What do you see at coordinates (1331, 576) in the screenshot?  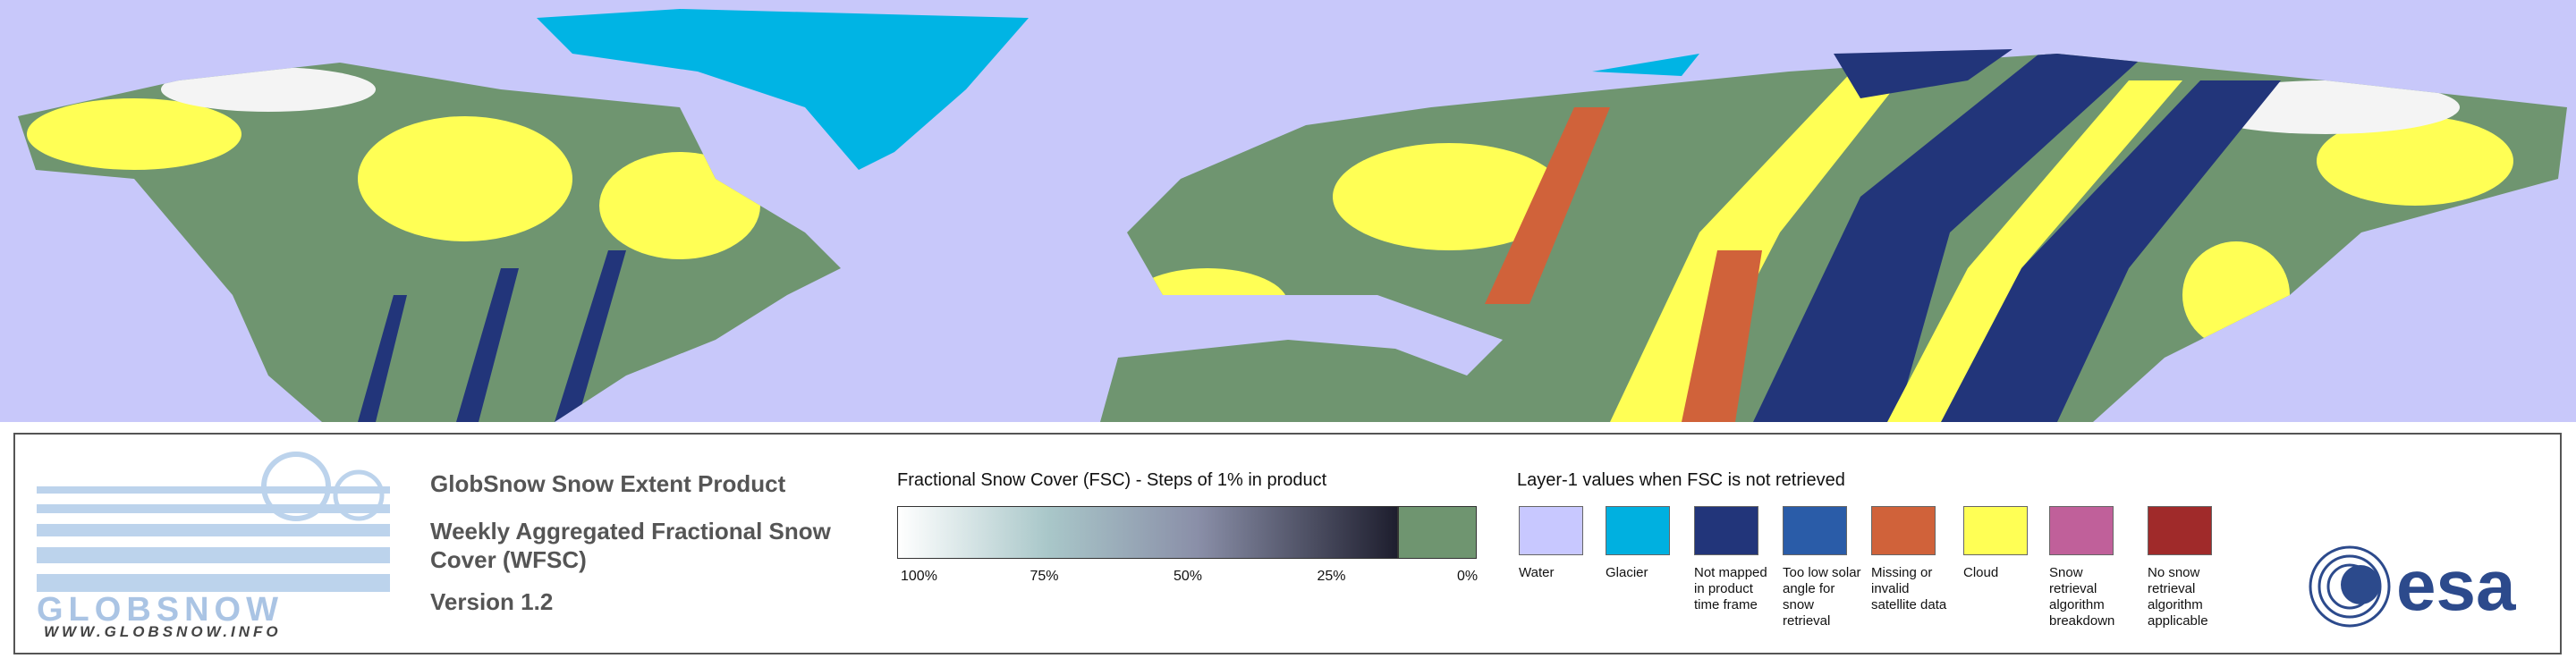 I see `fsc-tick-label: 25%` at bounding box center [1331, 576].